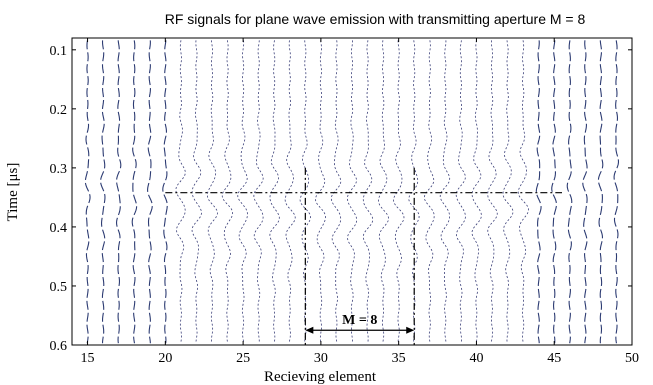  I want to click on y-axis-label: Time [μs], so click(13, 192).